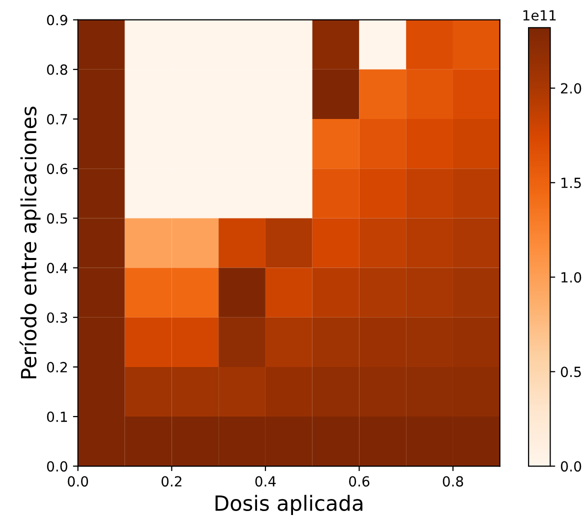 The width and height of the screenshot is (586, 522). Describe the element at coordinates (57, 268) in the screenshot. I see `y-tick-label: 0.4` at that location.